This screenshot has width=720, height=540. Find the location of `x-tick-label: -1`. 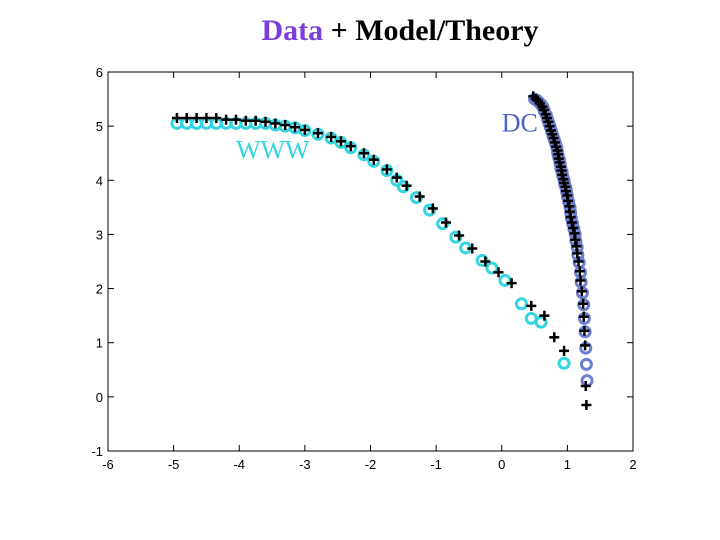

x-tick-label: -1 is located at coordinates (436, 464).